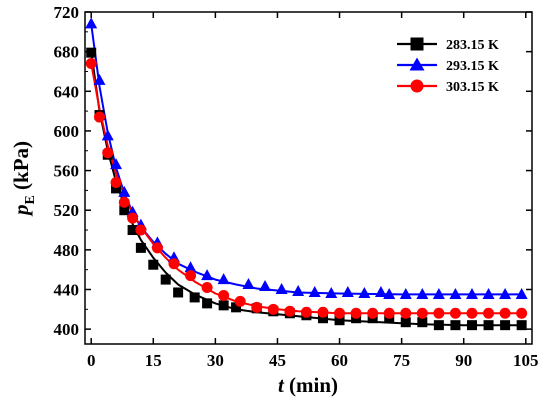 Image resolution: width=550 pixels, height=420 pixels. I want to click on legend-label-303: 303.15 K, so click(472, 87).